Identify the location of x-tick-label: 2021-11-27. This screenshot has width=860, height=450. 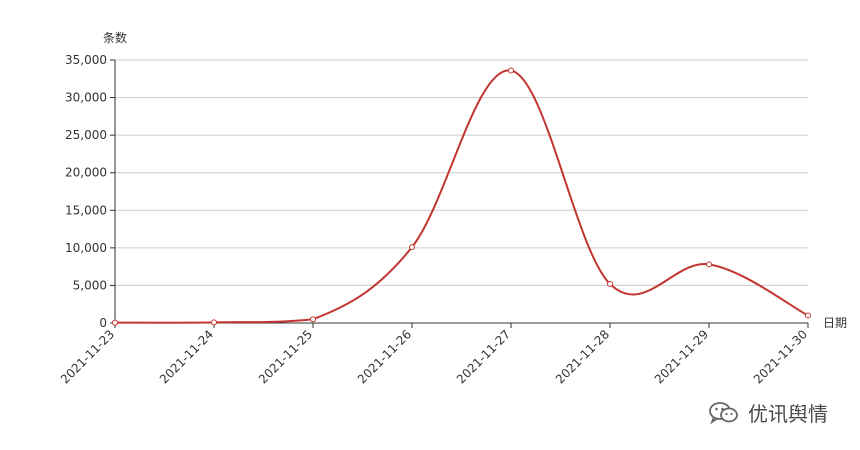
(483, 356).